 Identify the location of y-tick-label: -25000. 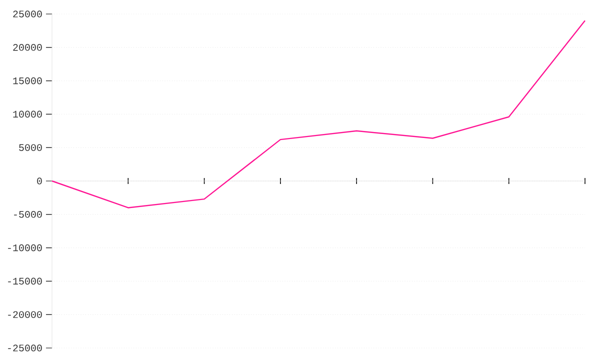
(25, 348).